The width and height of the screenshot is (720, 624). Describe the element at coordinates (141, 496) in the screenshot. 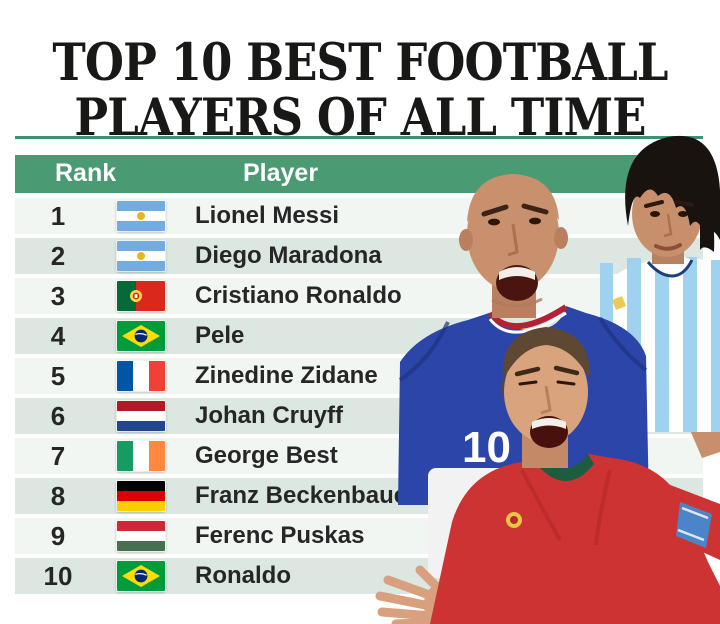

I see `germany-flag-icon` at that location.